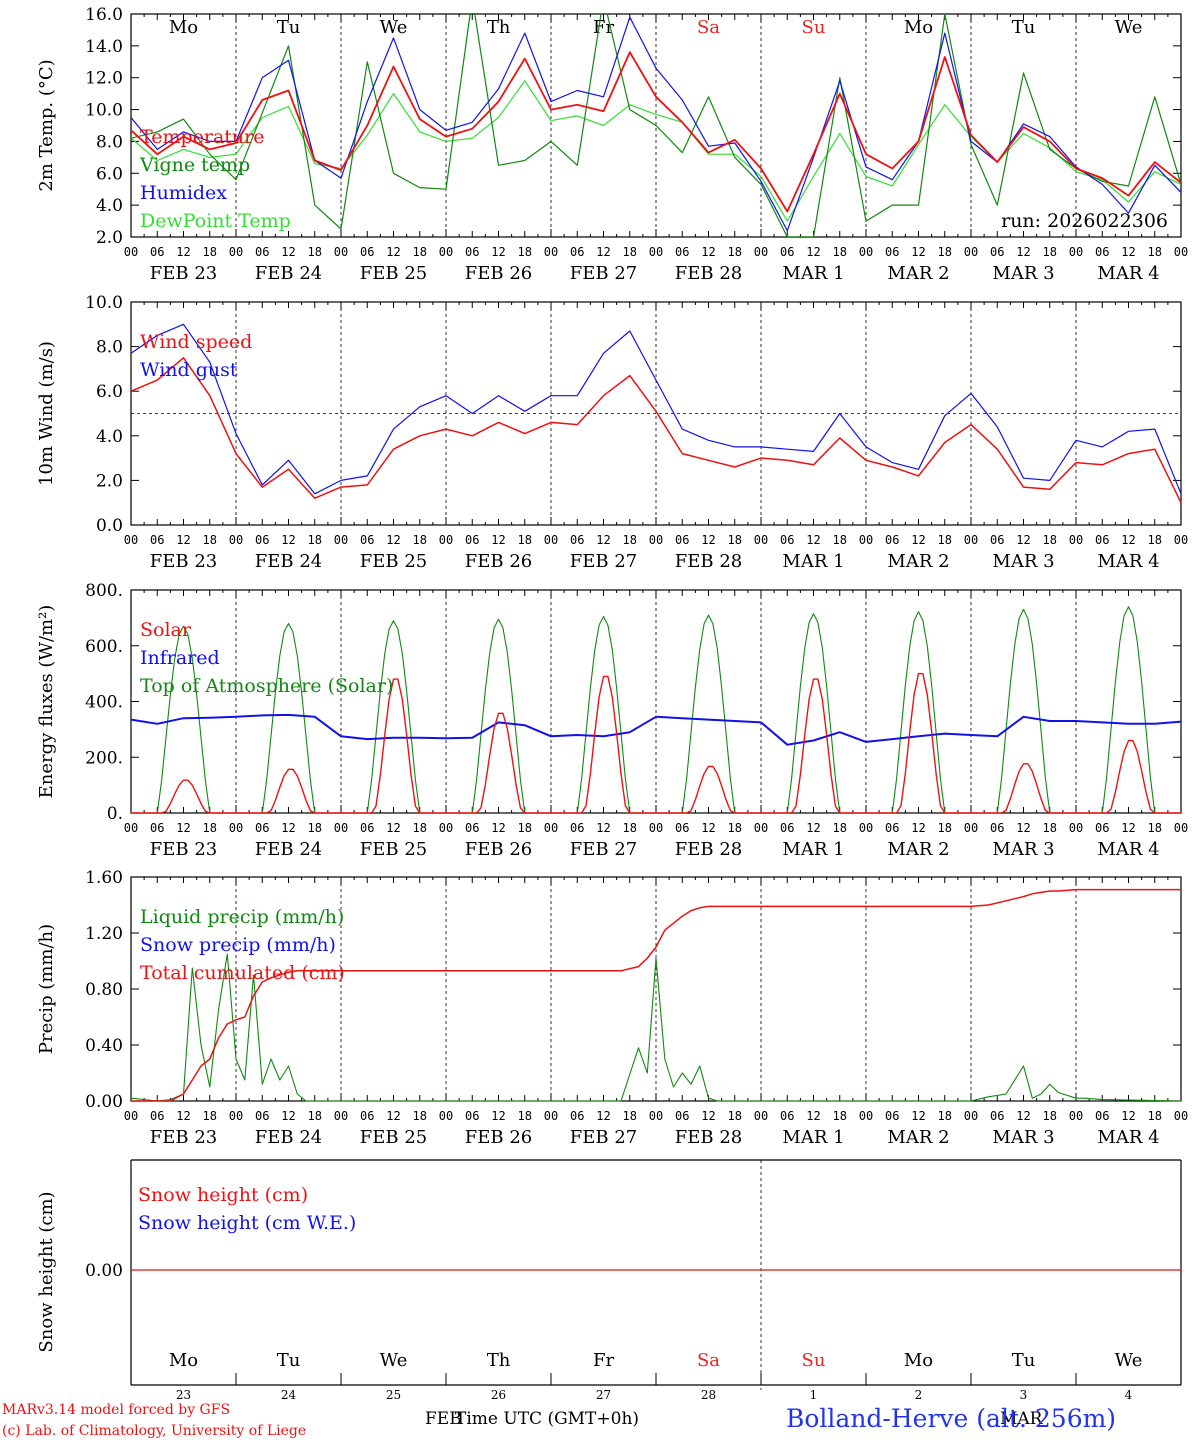 The image size is (1194, 1440). I want to click on y-tick-label: 600., so click(104, 647).